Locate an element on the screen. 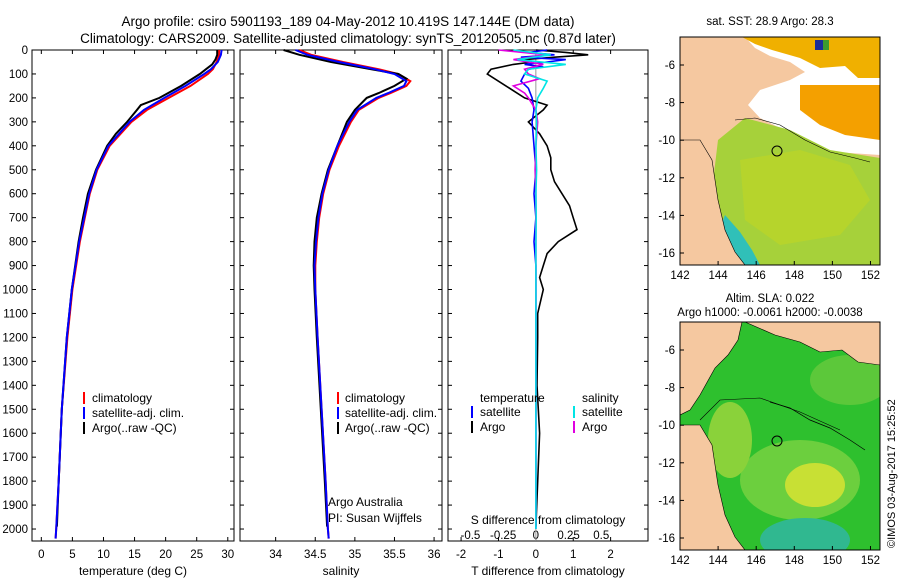 The height and width of the screenshot is (580, 900). sst-warm-patch is located at coordinates (840, 112).